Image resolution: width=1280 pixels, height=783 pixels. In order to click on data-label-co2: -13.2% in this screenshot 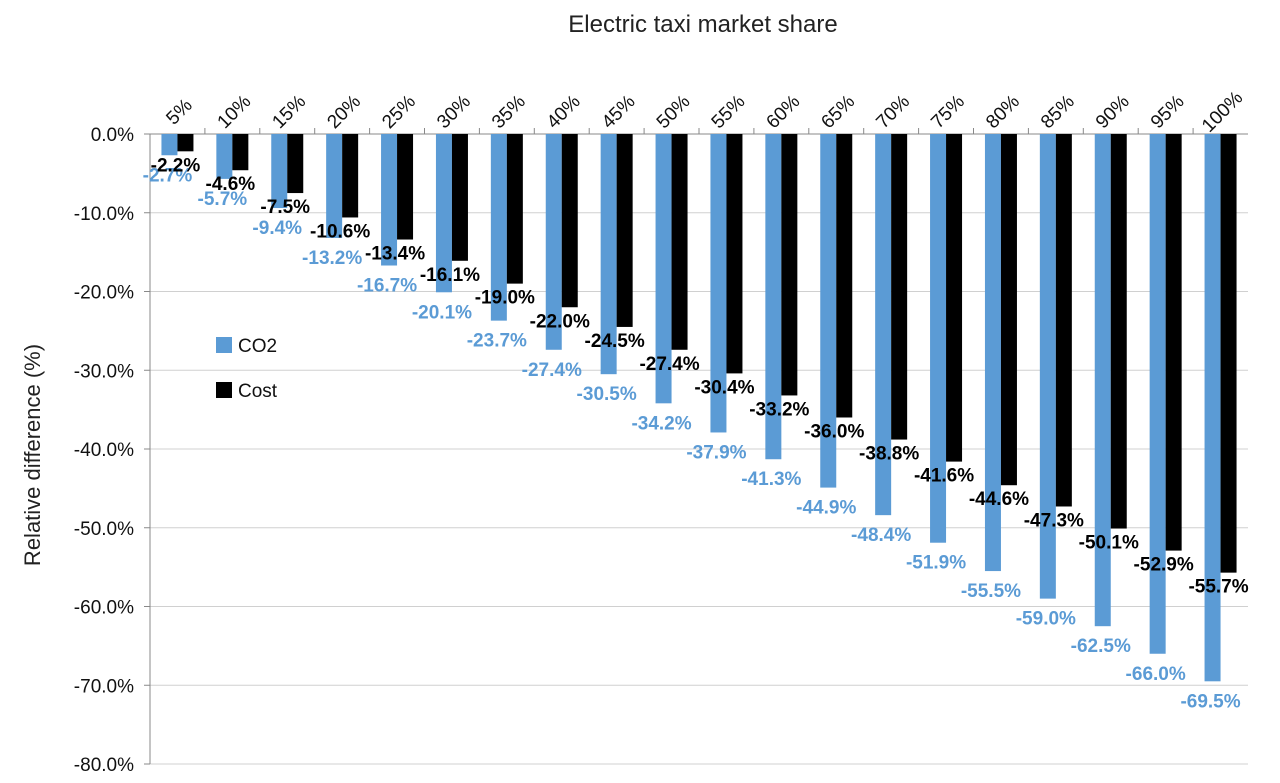, I will do `click(332, 258)`.